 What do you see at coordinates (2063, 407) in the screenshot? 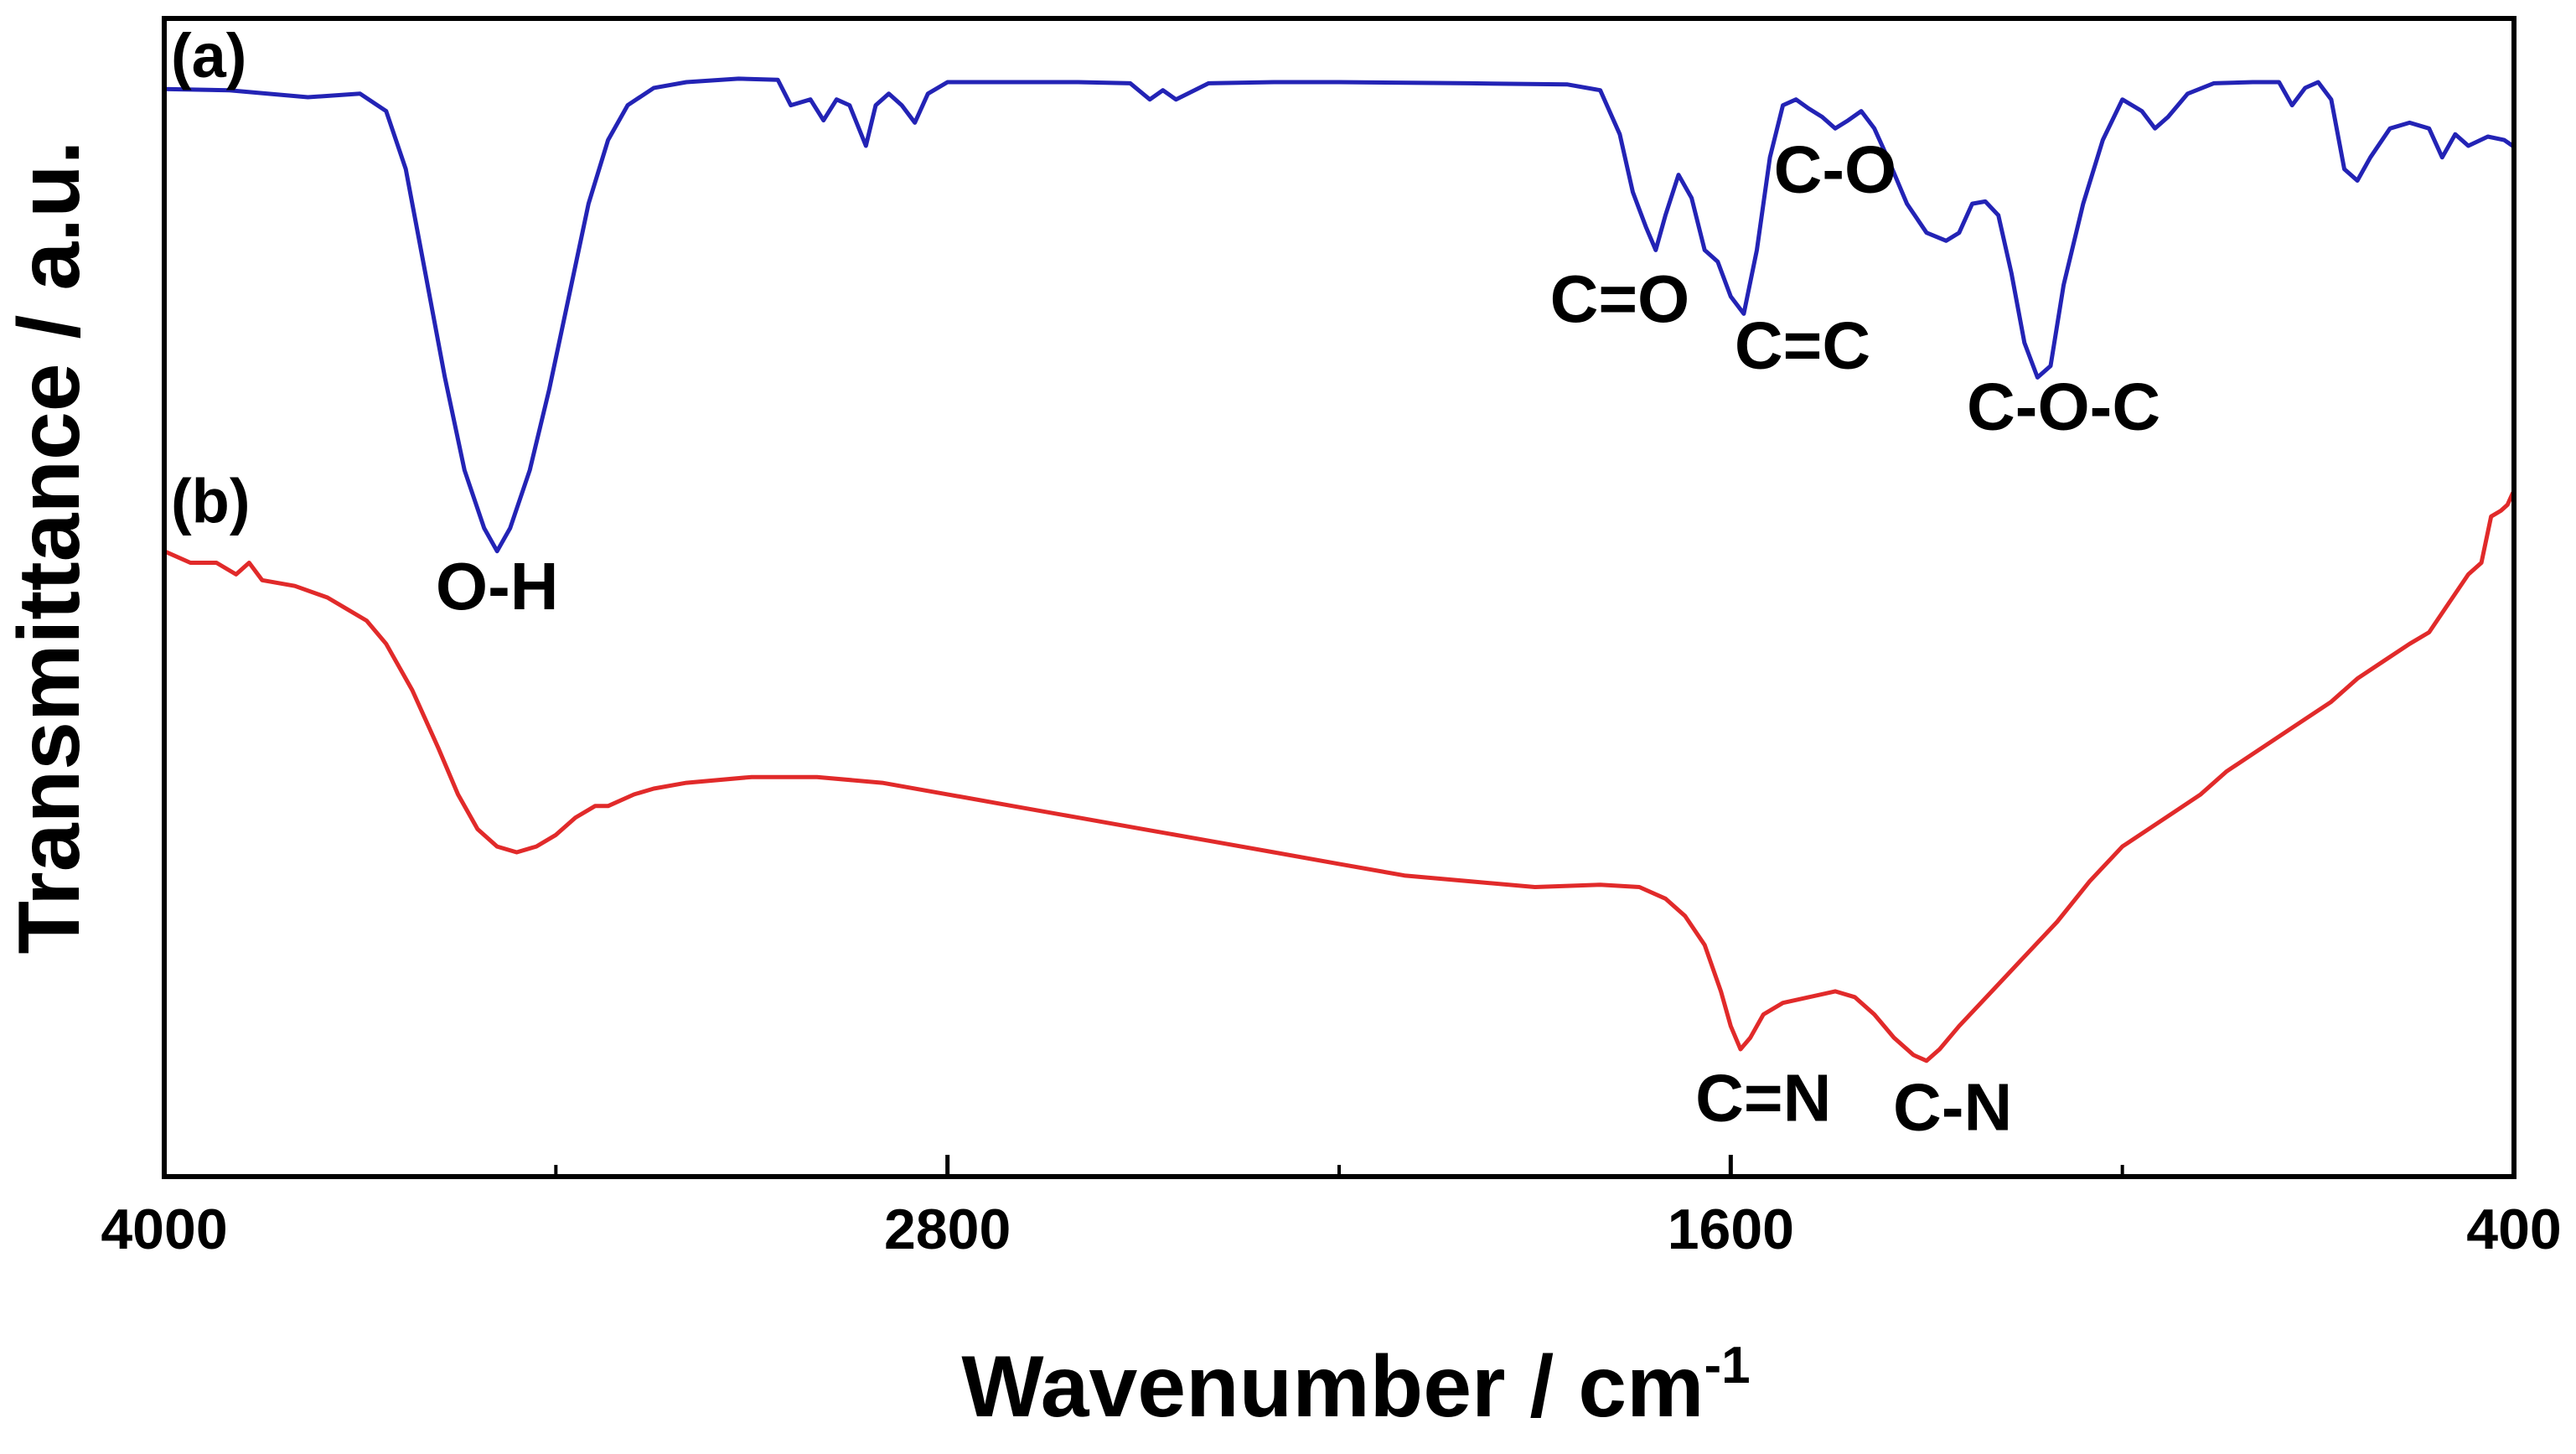
I see `peak-annotation: C-O-C` at bounding box center [2063, 407].